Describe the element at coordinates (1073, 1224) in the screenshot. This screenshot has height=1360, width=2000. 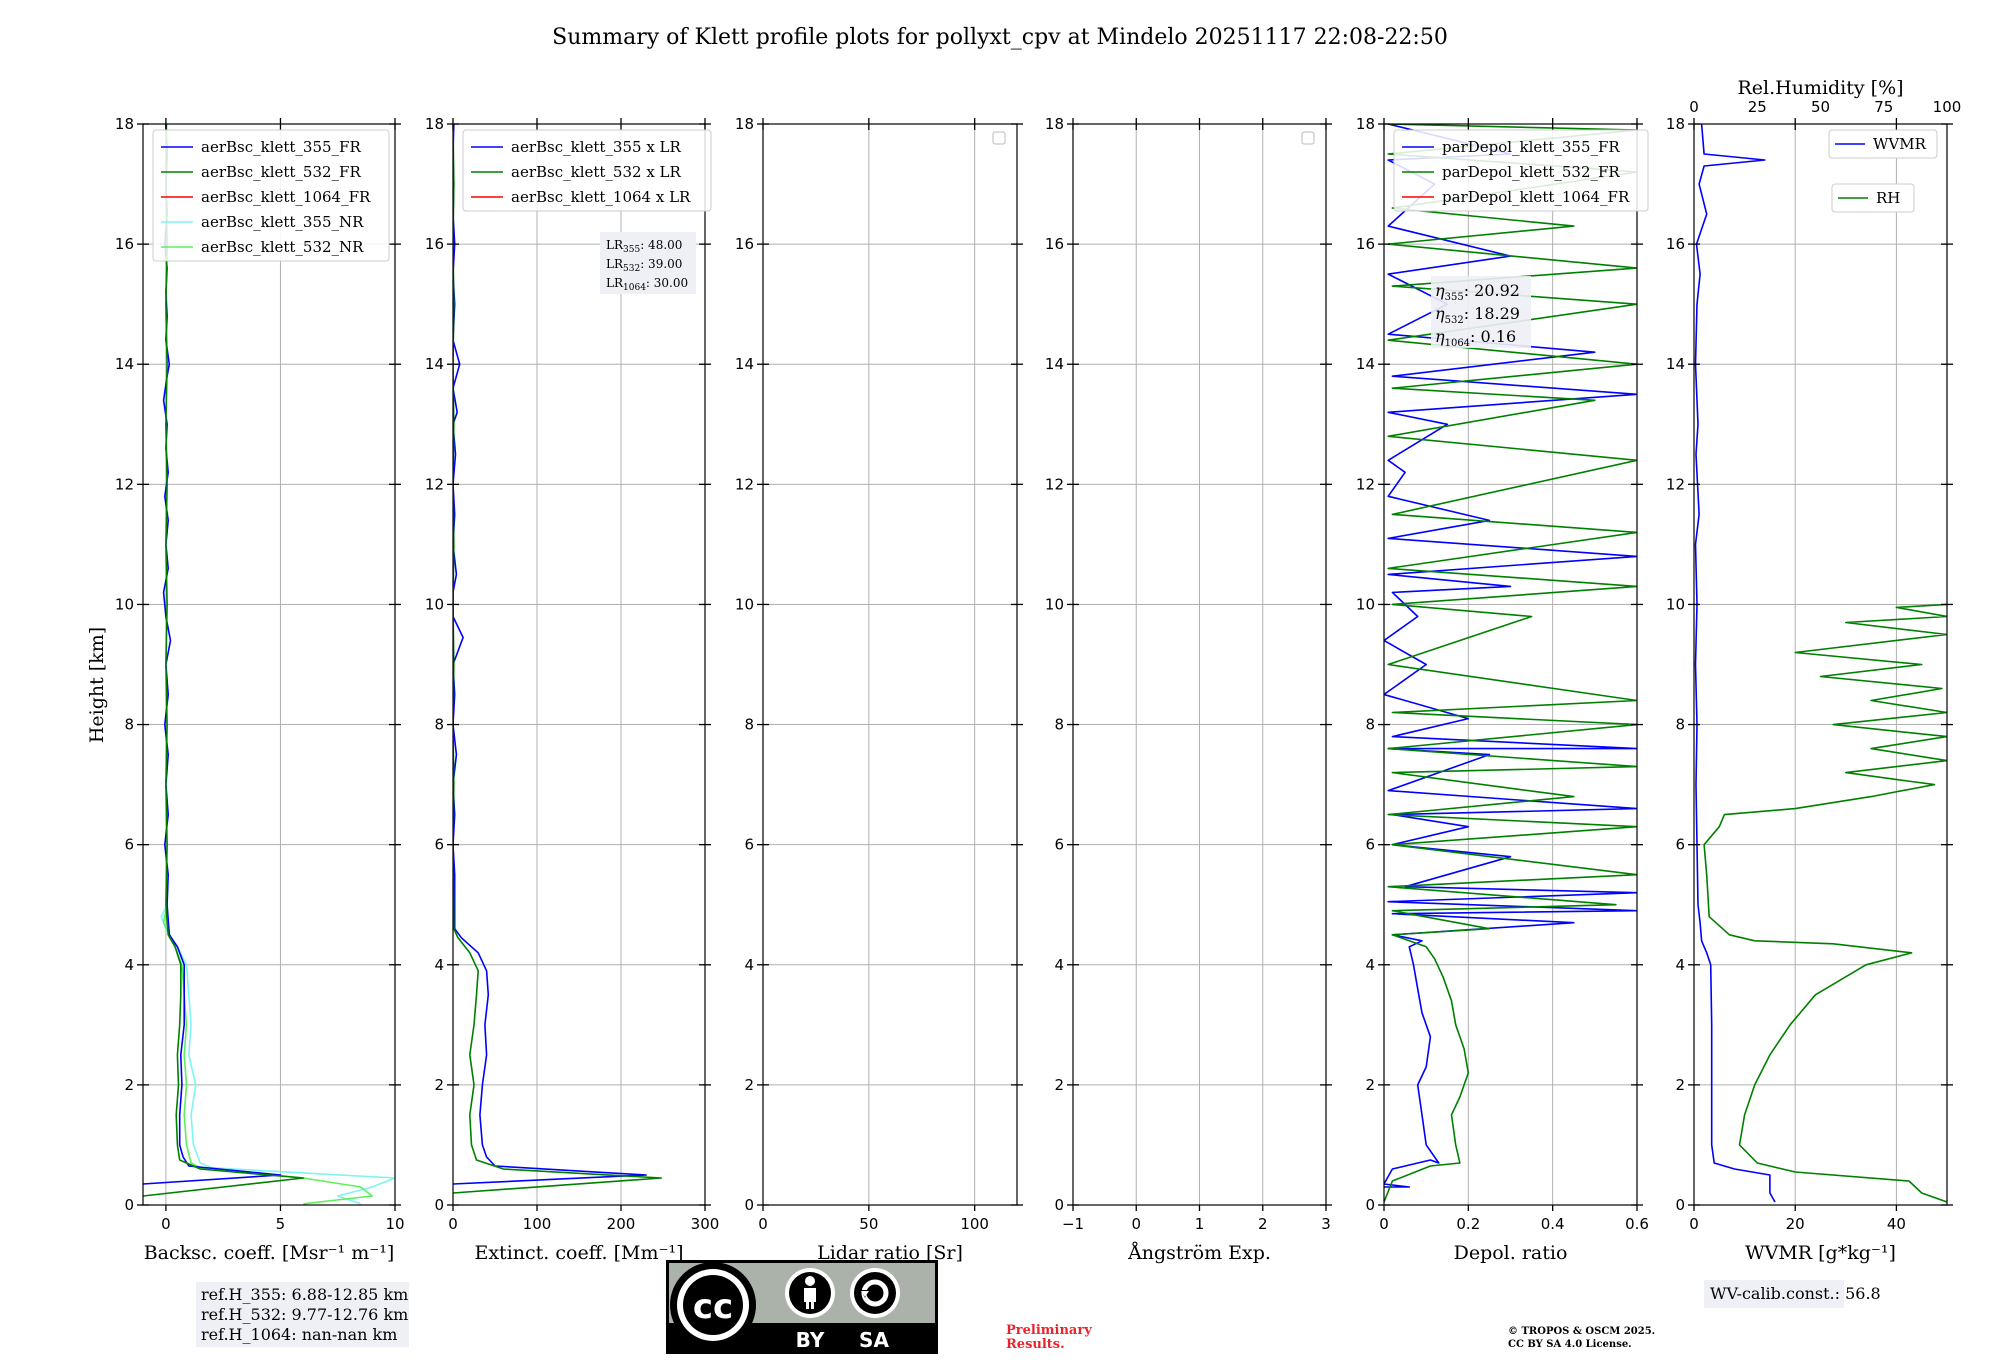
I see `xtick-label: −1` at that location.